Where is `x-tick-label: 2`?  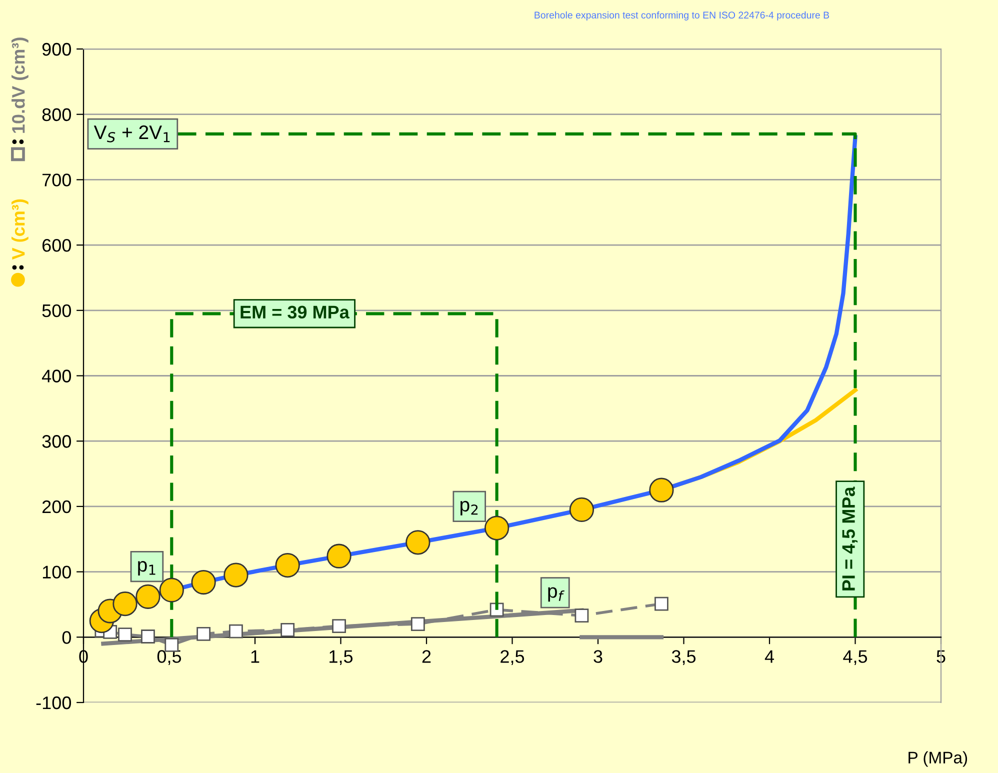 x-tick-label: 2 is located at coordinates (426, 656).